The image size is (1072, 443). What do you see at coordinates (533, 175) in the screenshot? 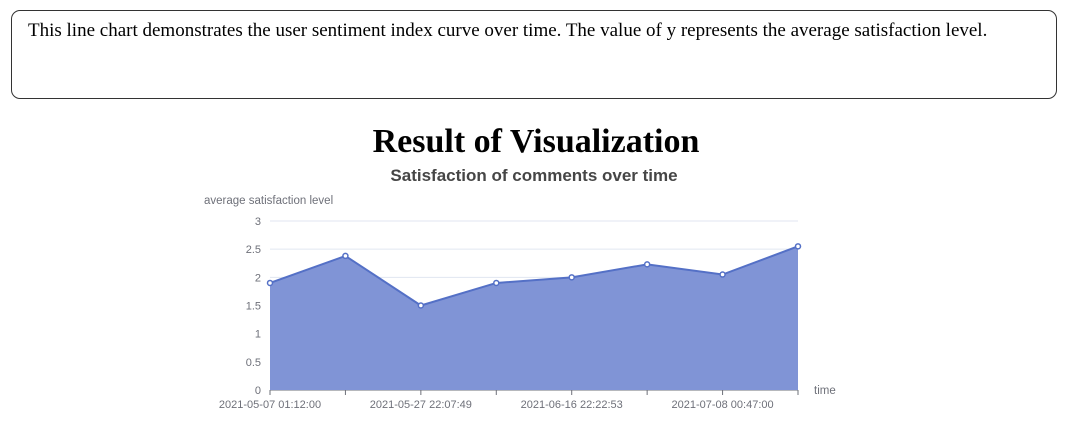
I see `chart-title: Satisfaction of comments over time` at bounding box center [533, 175].